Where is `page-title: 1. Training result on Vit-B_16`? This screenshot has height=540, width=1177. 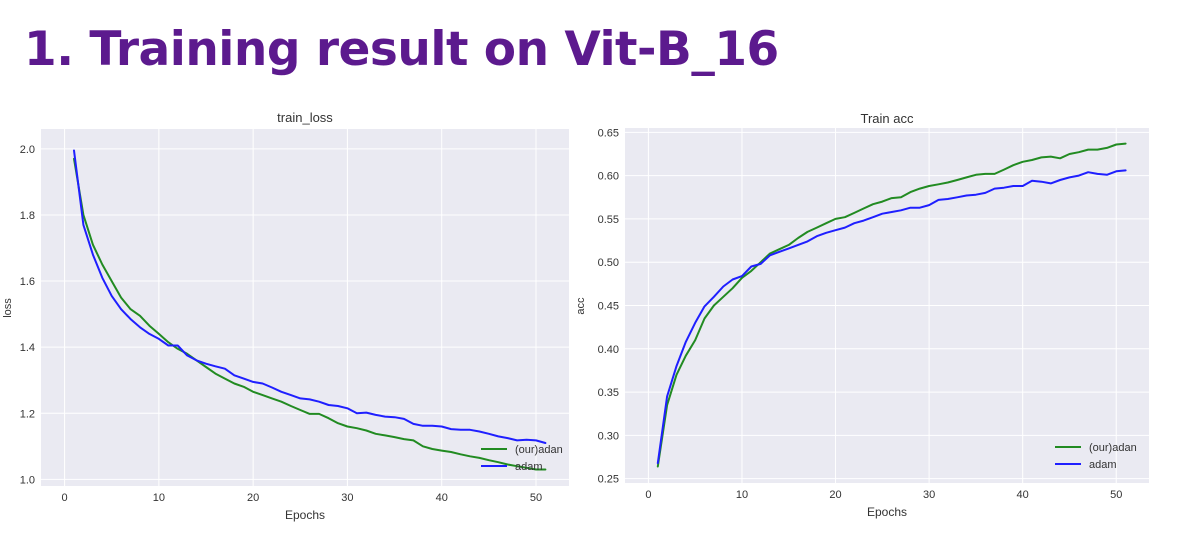
page-title: 1. Training result on Vit-B_16 is located at coordinates (401, 49).